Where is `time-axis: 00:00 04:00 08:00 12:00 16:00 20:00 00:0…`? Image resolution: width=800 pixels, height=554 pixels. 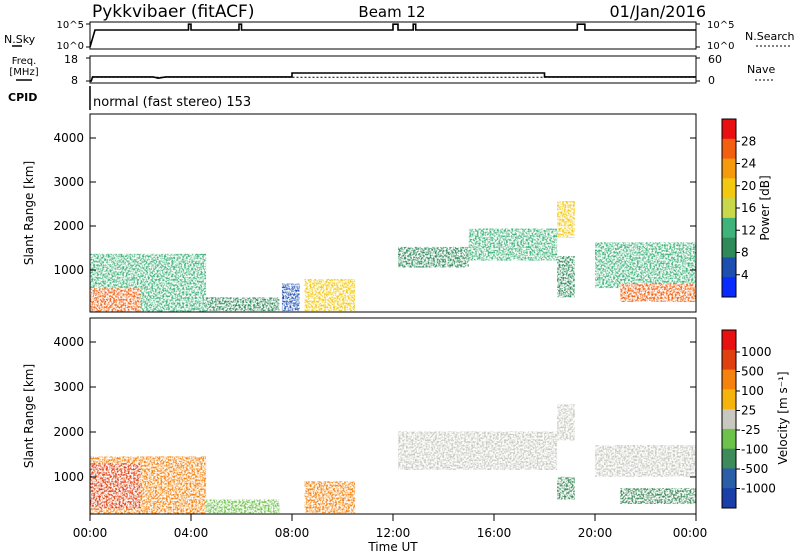 time-axis: 00:00 04:00 08:00 12:00 16:00 20:00 00:0… is located at coordinates (390, 534).